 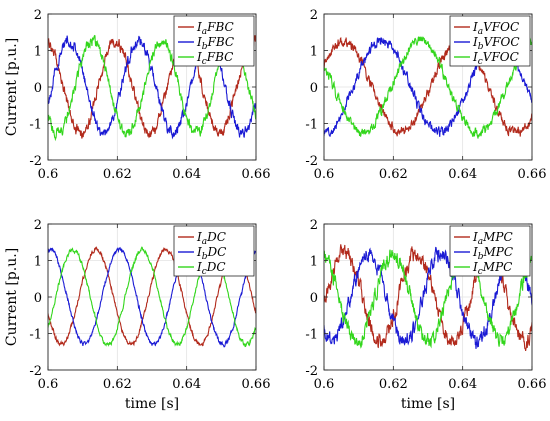 I want to click on series-line-I_cVFOC, so click(x=428, y=87).